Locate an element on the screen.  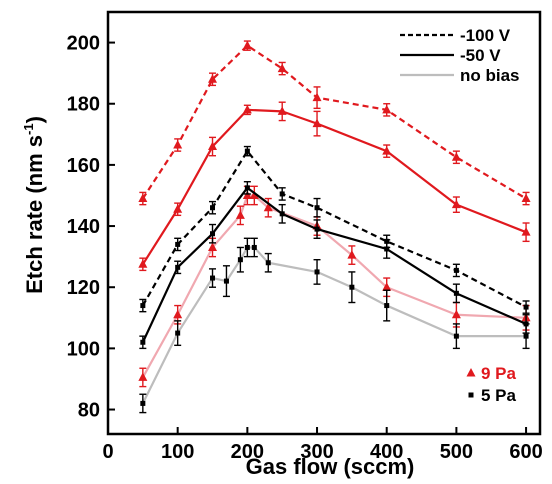
legend-label: no bias is located at coordinates (490, 75).